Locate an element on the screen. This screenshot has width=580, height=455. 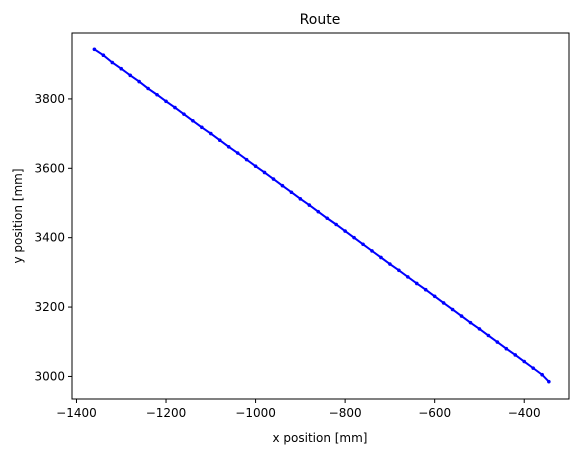
x-tick-label: −1000 is located at coordinates (255, 413).